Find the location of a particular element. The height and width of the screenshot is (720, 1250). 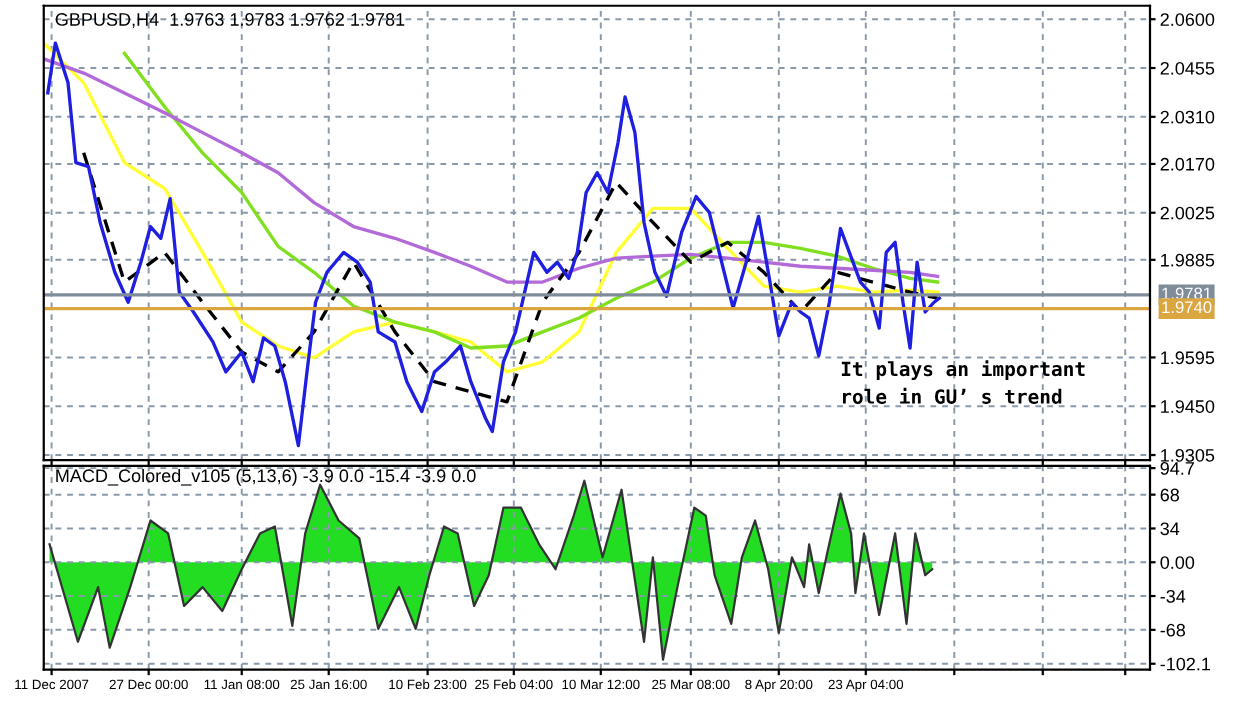

y-tick-label: 2.0455 is located at coordinates (1187, 68).